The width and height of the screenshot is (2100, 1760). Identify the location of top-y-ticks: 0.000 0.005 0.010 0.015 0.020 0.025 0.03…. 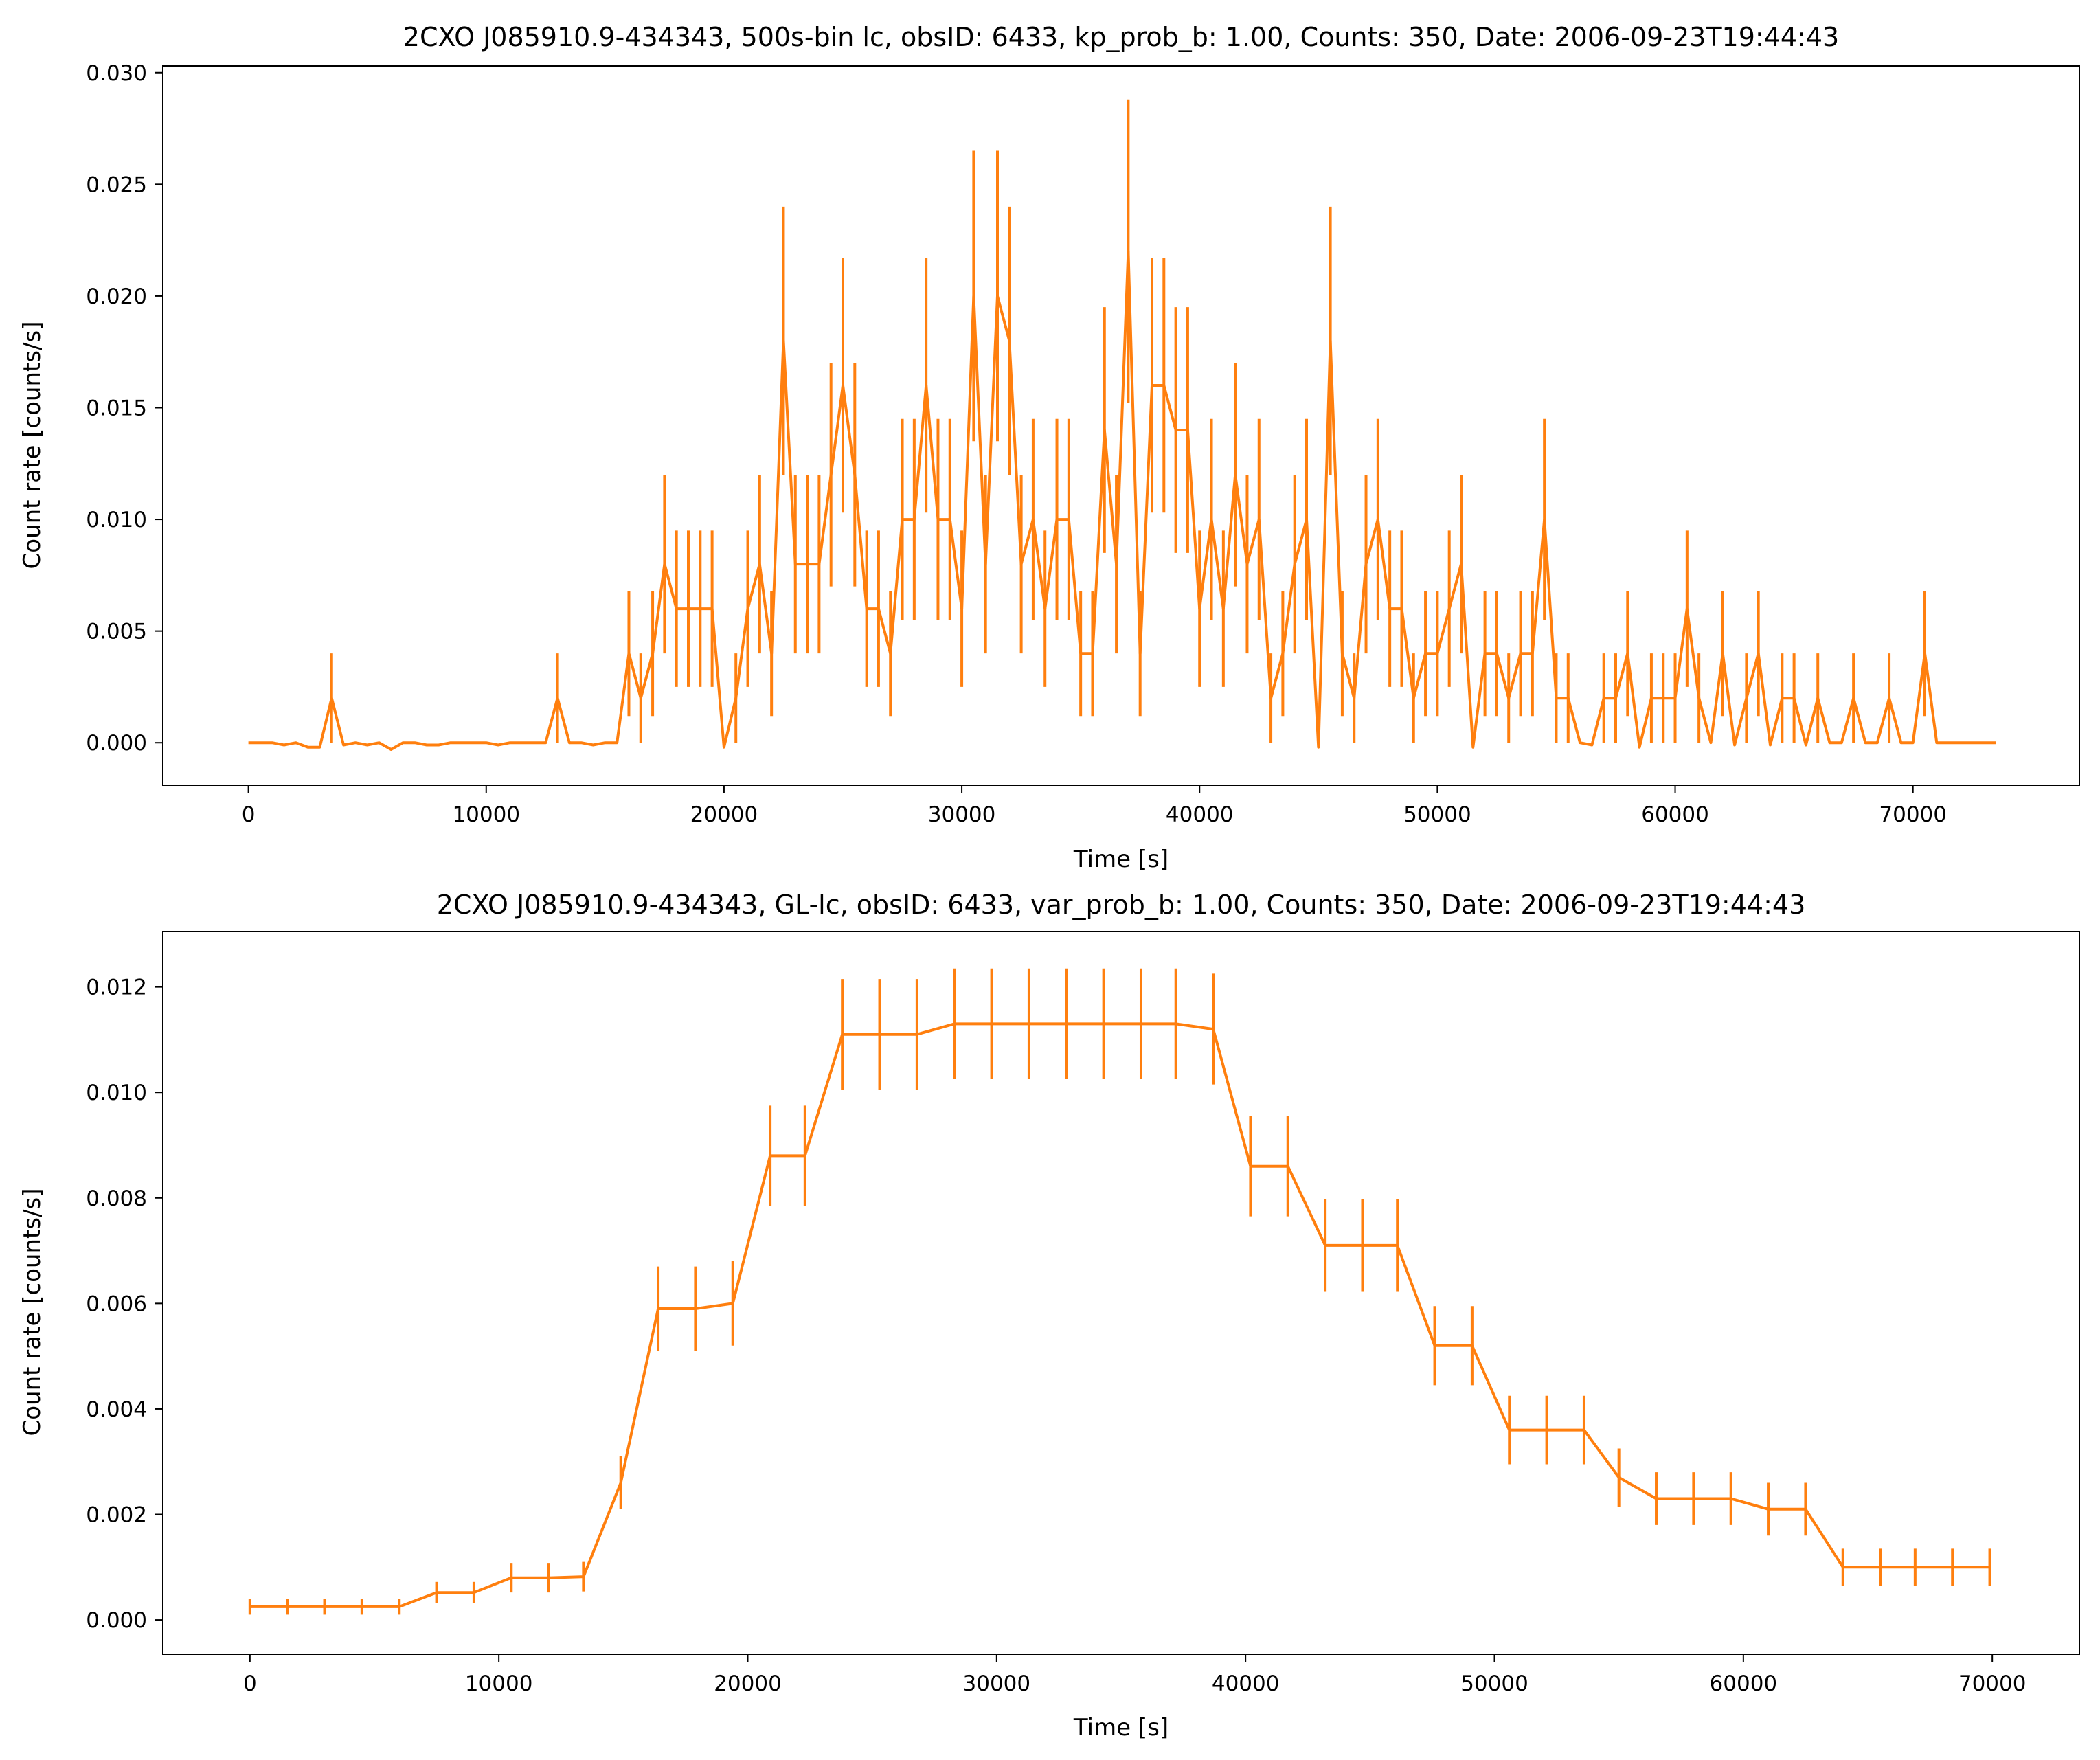
(125, 408).